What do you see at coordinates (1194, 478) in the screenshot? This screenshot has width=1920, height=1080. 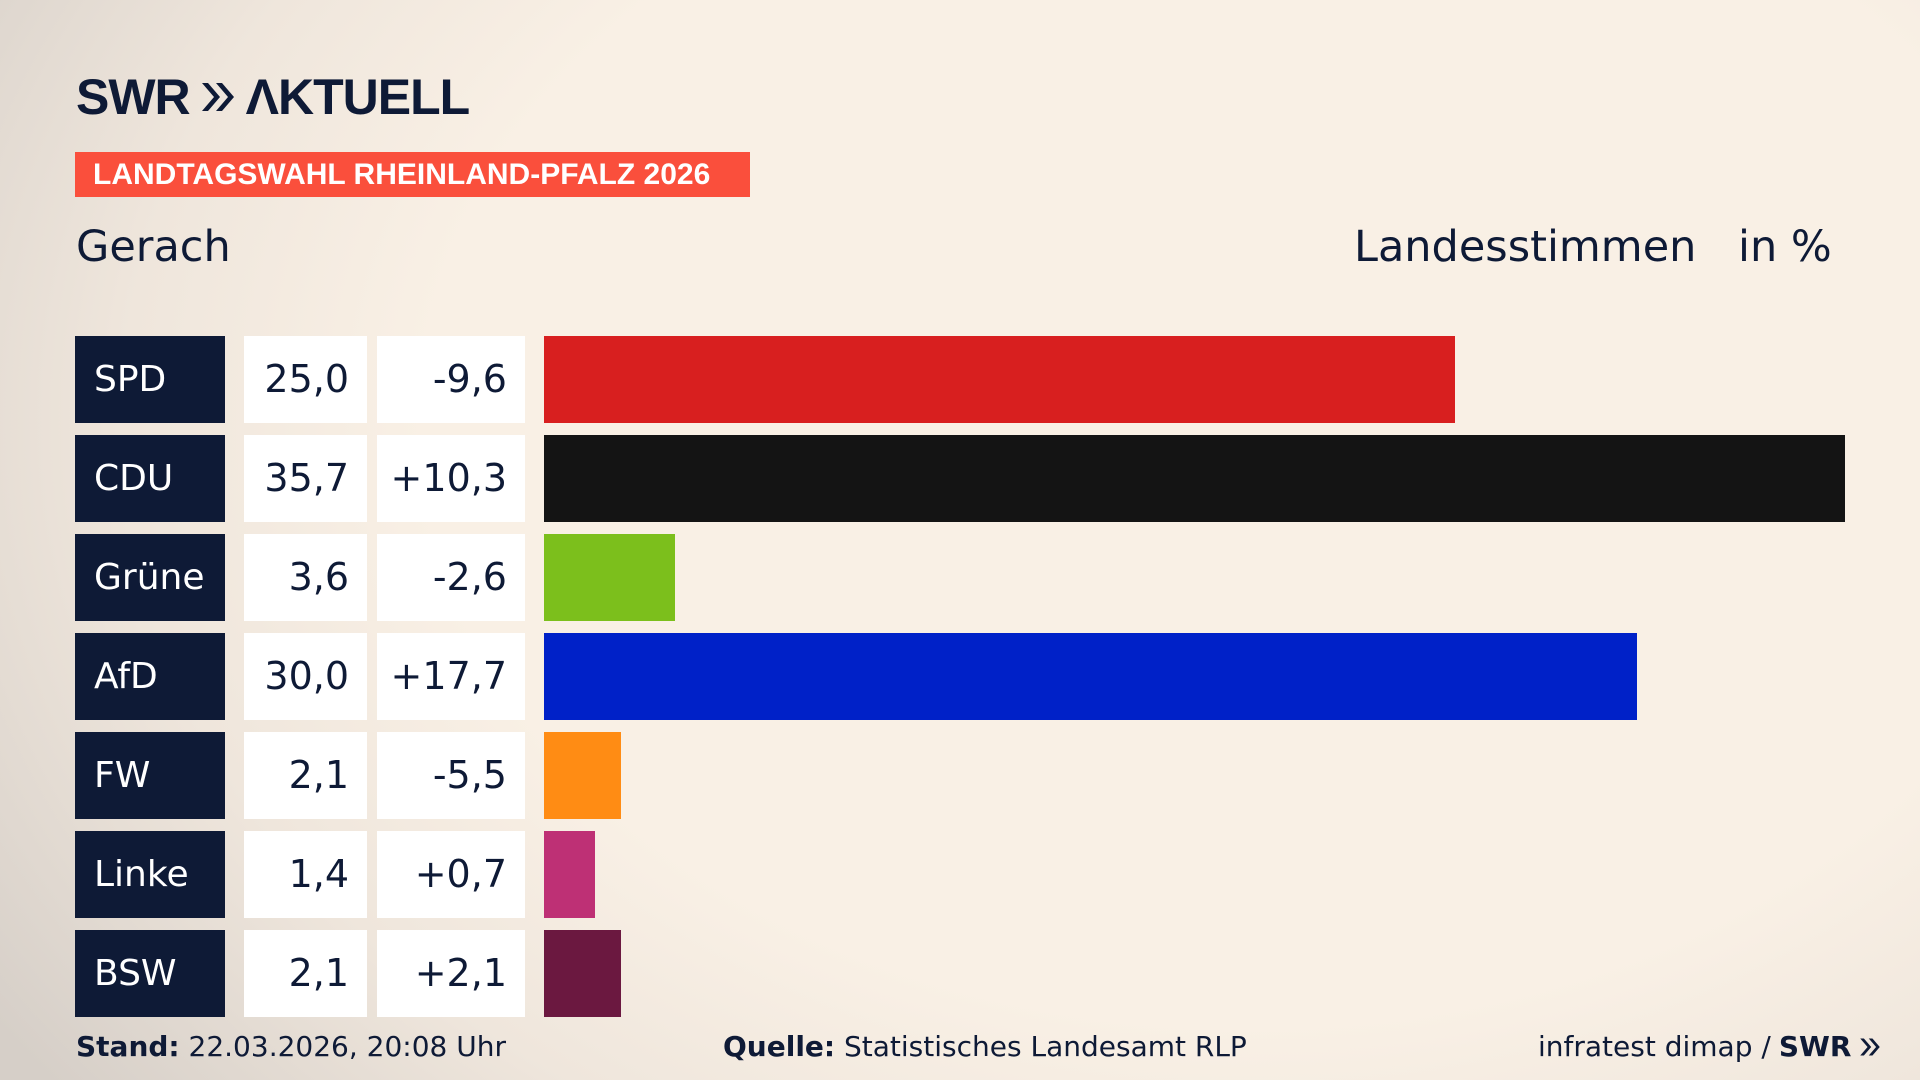 I see `bar-cdu` at bounding box center [1194, 478].